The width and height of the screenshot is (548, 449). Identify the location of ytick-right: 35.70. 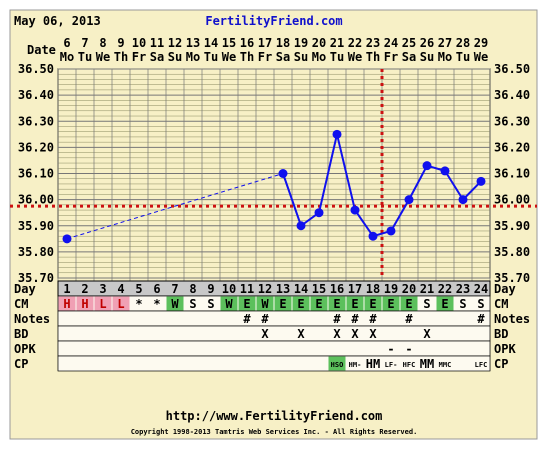
(512, 278).